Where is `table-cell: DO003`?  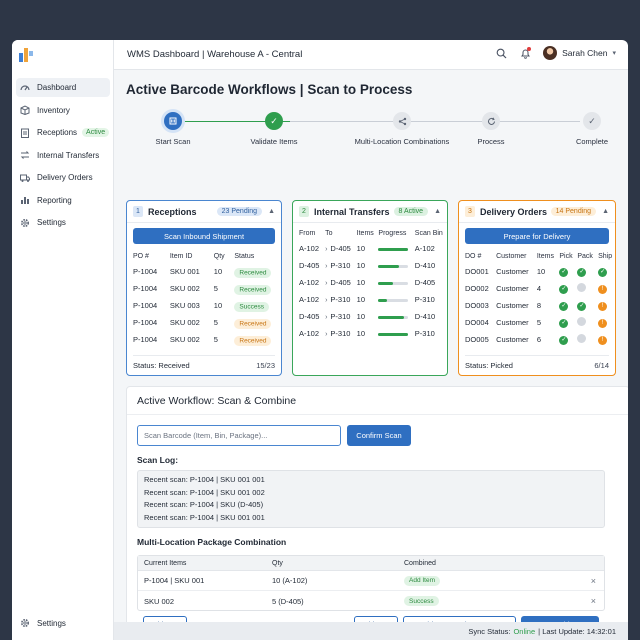
table-cell: DO003 is located at coordinates (477, 305).